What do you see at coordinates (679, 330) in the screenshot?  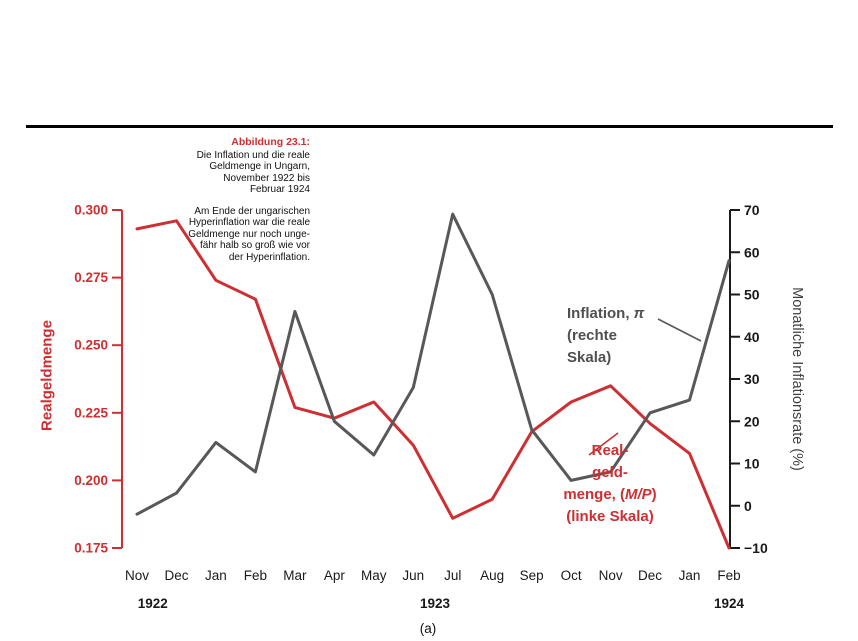 I see `inflation-pointer-line` at bounding box center [679, 330].